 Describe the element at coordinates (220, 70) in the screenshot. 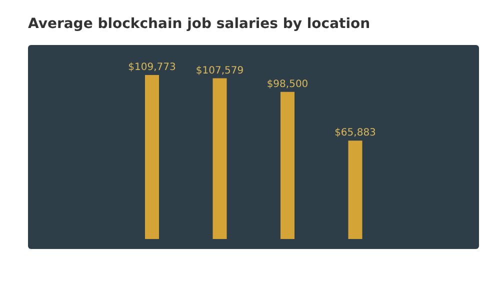

I see `data-label: $107,579` at that location.